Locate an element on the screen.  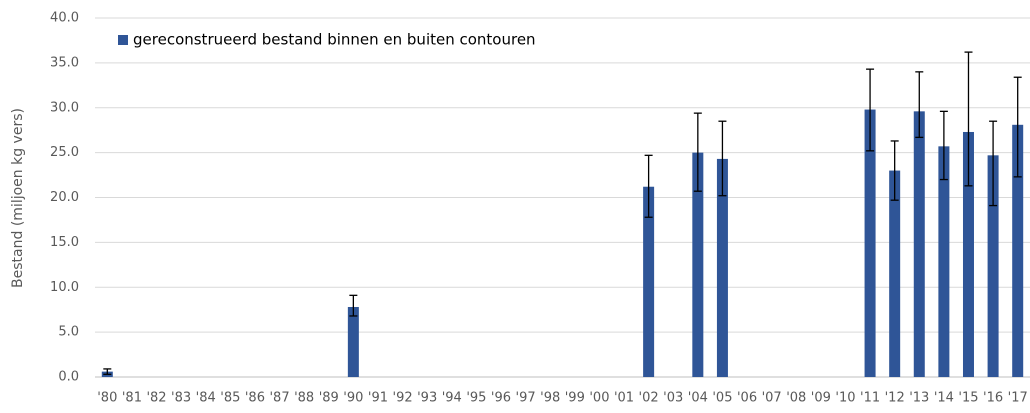
x-tick-label: '13 is located at coordinates (919, 398).